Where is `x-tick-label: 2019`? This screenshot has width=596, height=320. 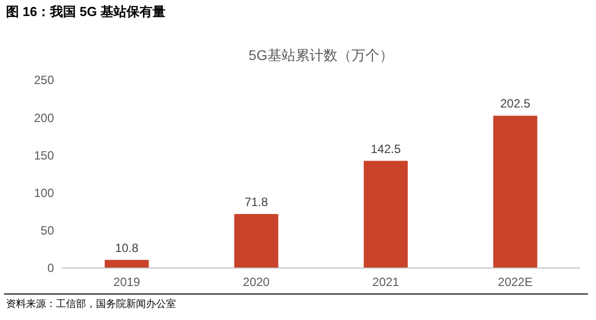
x-tick-label: 2019 is located at coordinates (126, 282).